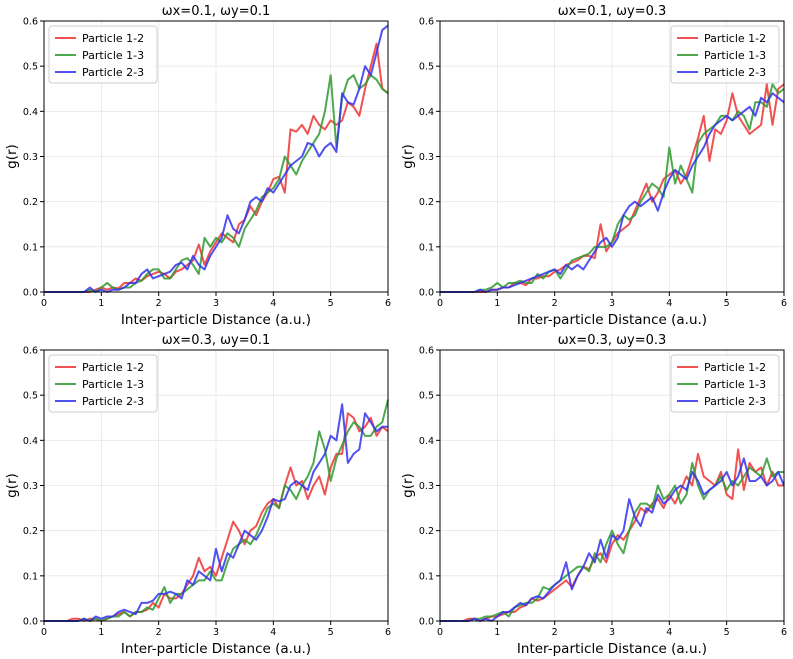  I want to click on chart-title: ωx=0.3, ωy=0.3, so click(612, 340).